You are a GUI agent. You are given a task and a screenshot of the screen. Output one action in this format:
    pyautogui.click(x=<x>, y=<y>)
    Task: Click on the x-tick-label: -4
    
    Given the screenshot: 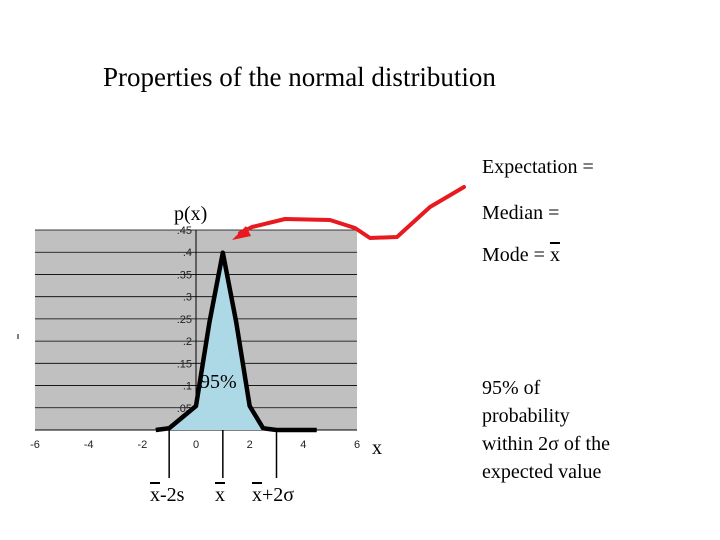 What is the action you would take?
    pyautogui.click(x=89, y=445)
    